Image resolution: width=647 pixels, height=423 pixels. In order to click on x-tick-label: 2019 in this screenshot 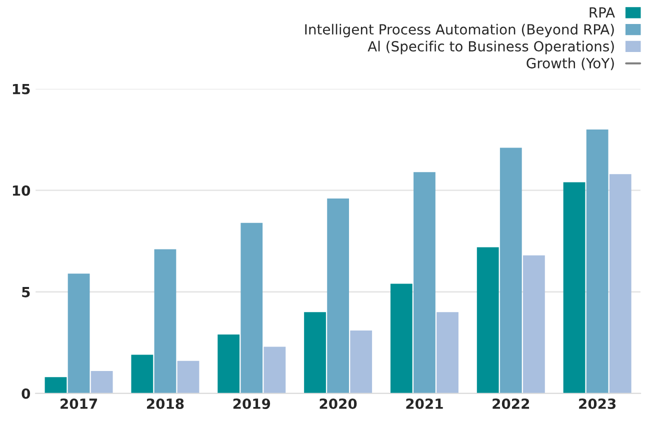, I will do `click(251, 403)`.